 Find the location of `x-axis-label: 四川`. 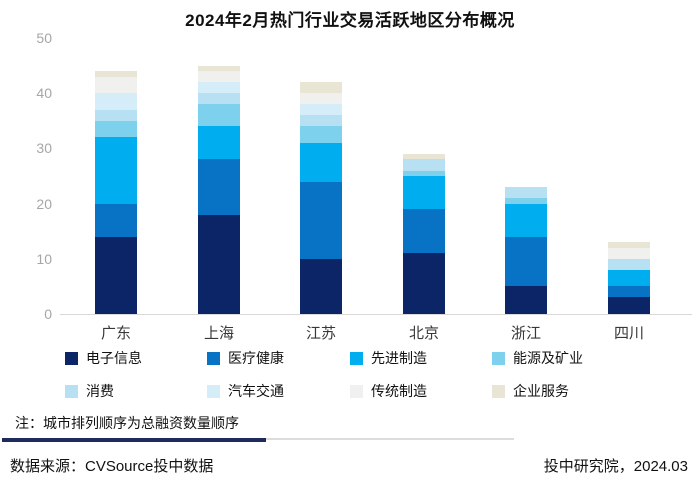

x-axis-label: 四川 is located at coordinates (629, 333).